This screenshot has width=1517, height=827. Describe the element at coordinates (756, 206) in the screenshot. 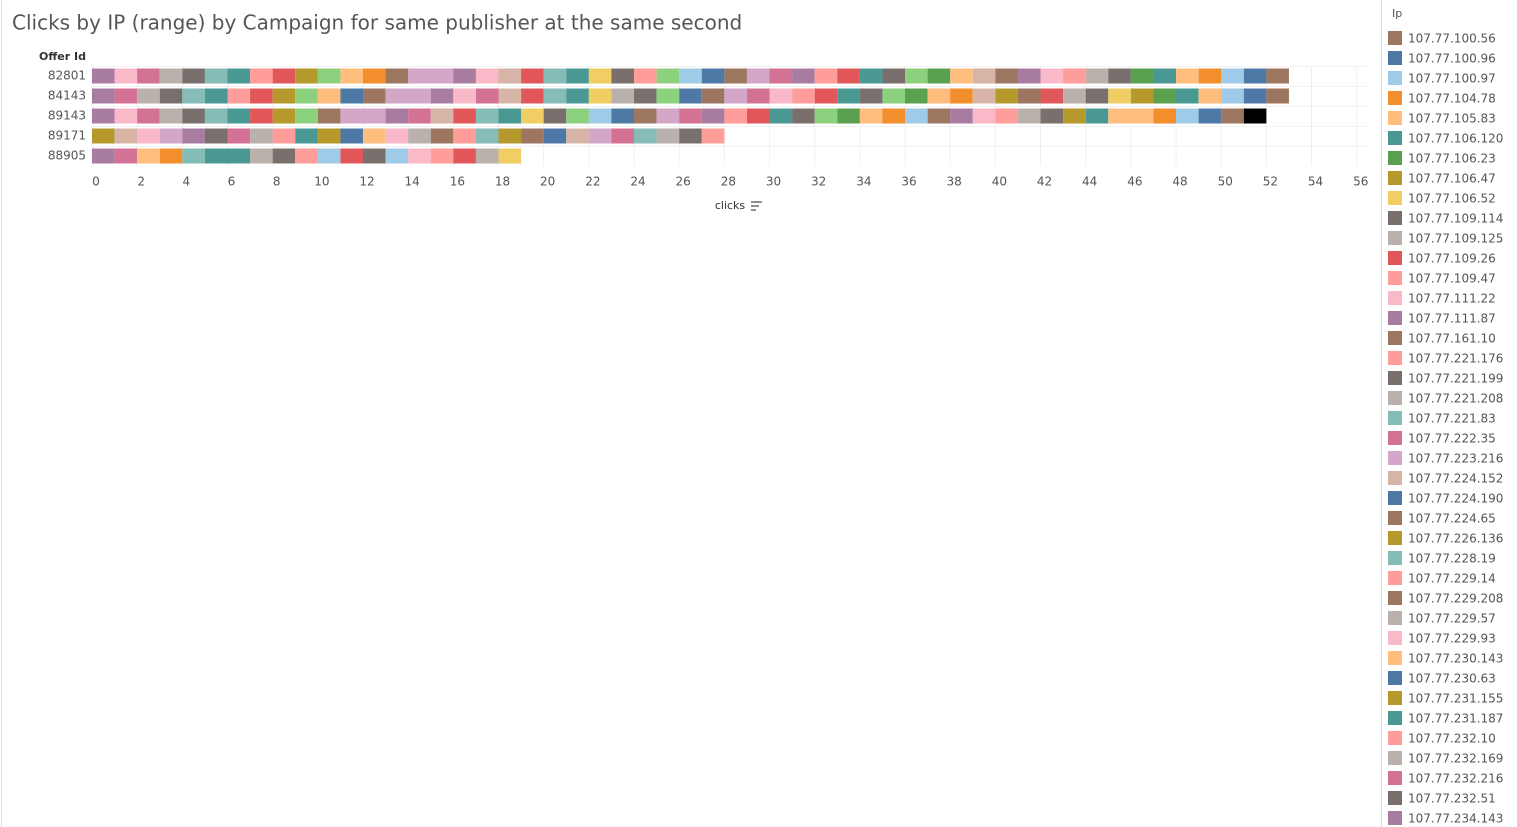

I see `sort-icon` at that location.